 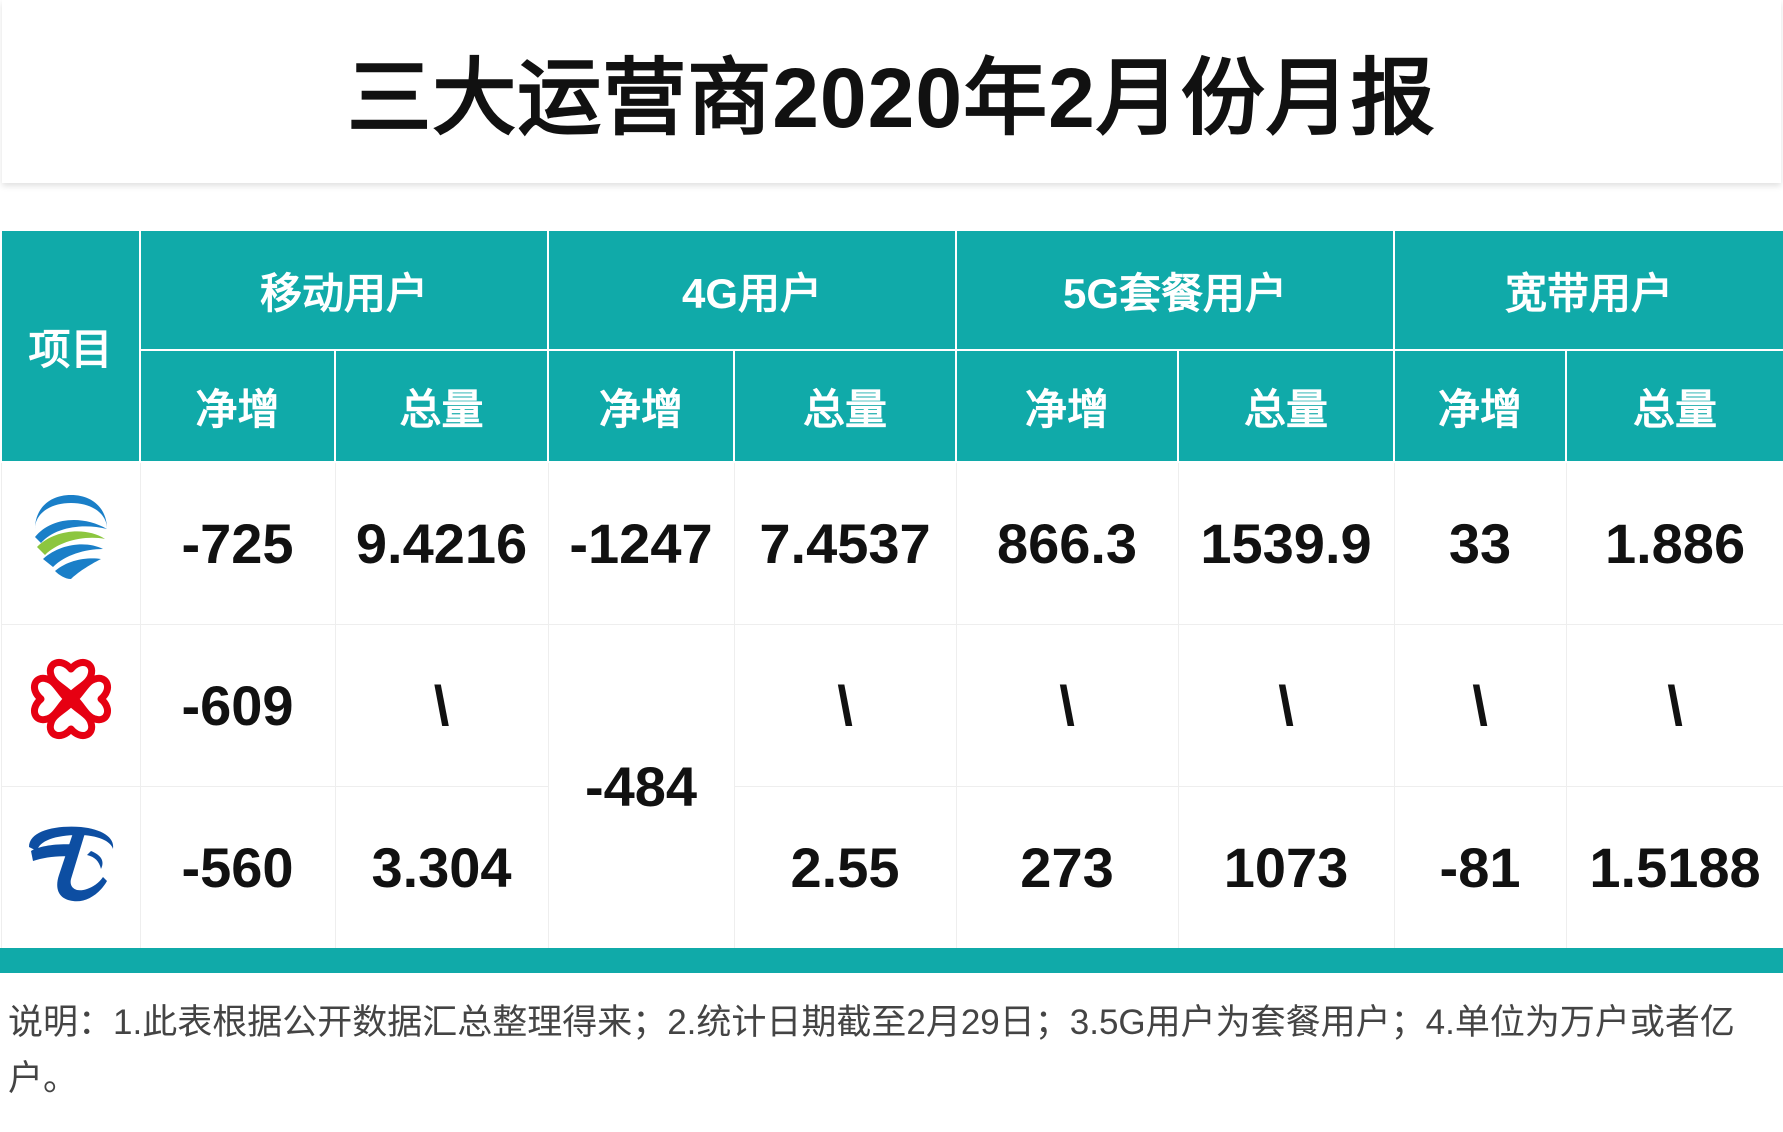 I want to click on g4-total-cell: 7.4537, so click(x=845, y=543).